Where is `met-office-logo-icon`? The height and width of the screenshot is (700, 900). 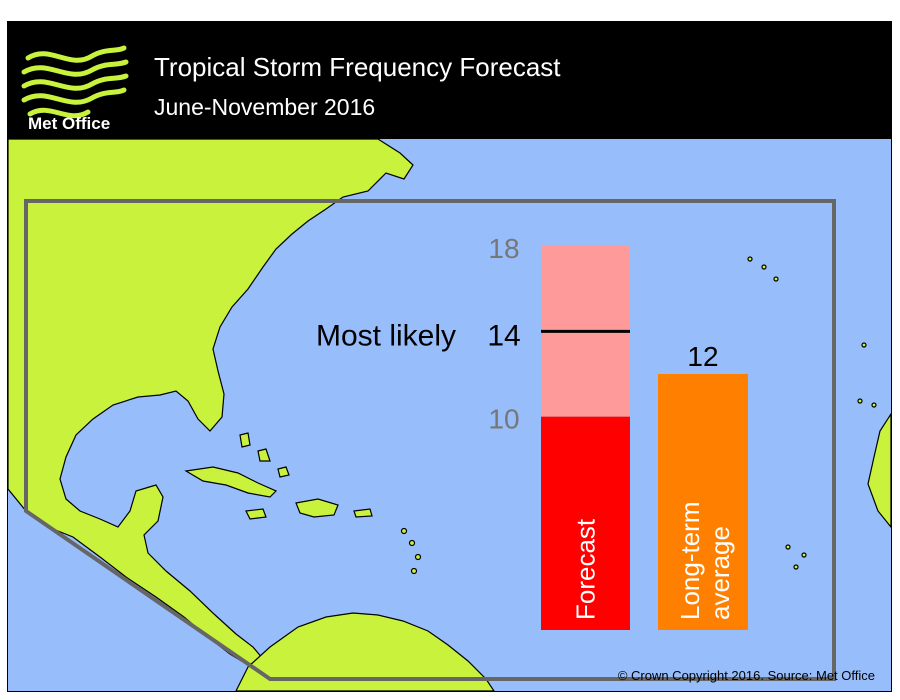
met-office-logo-icon is located at coordinates (75, 82).